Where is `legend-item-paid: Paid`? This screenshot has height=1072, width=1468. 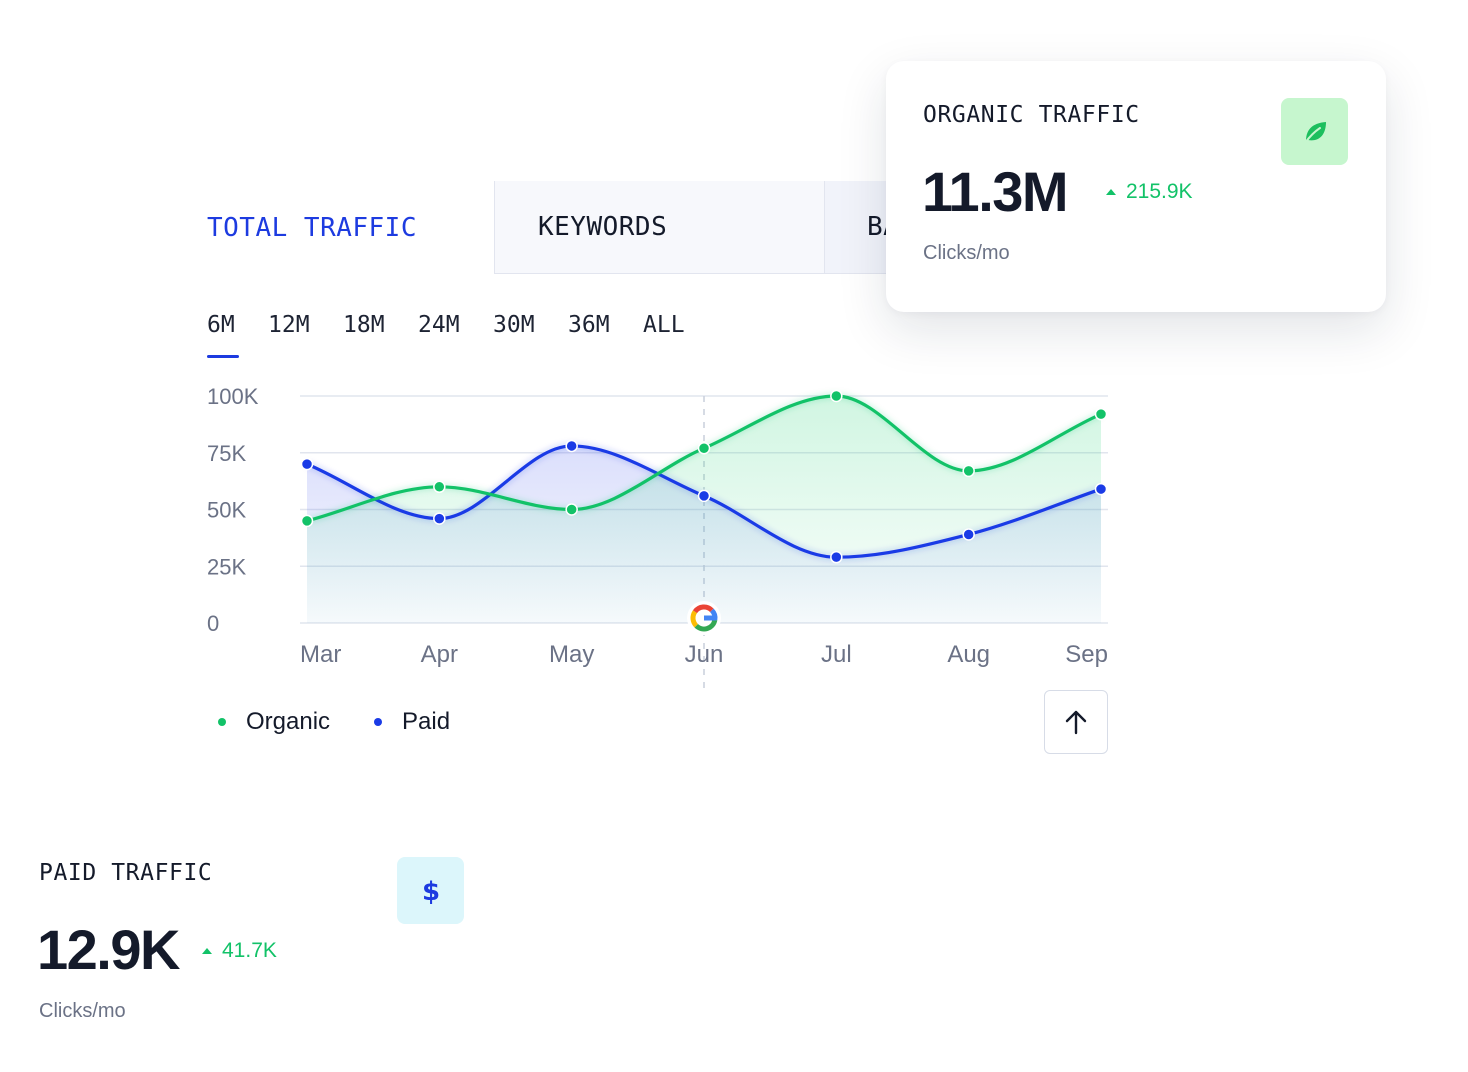 legend-item-paid: Paid is located at coordinates (412, 722).